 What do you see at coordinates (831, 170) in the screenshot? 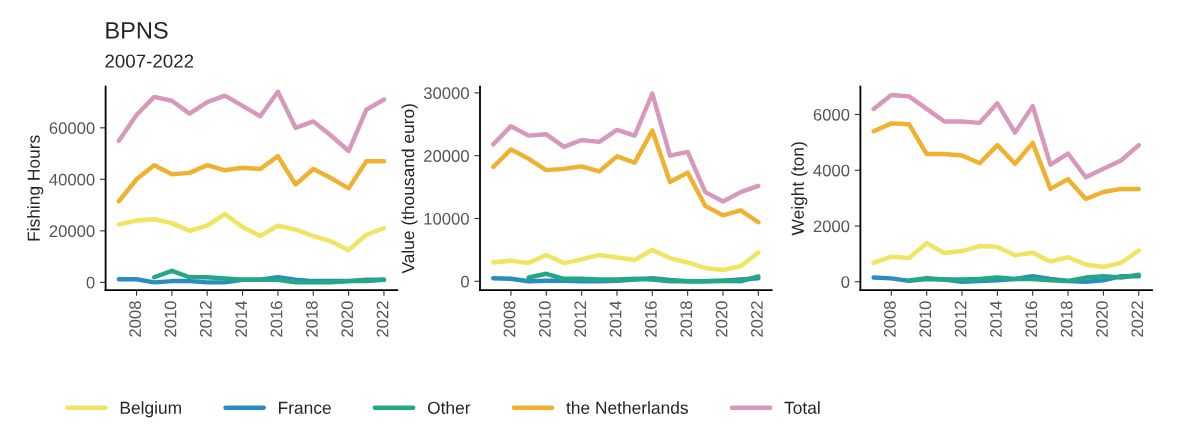
I see `y-tick-label: 4000` at bounding box center [831, 170].